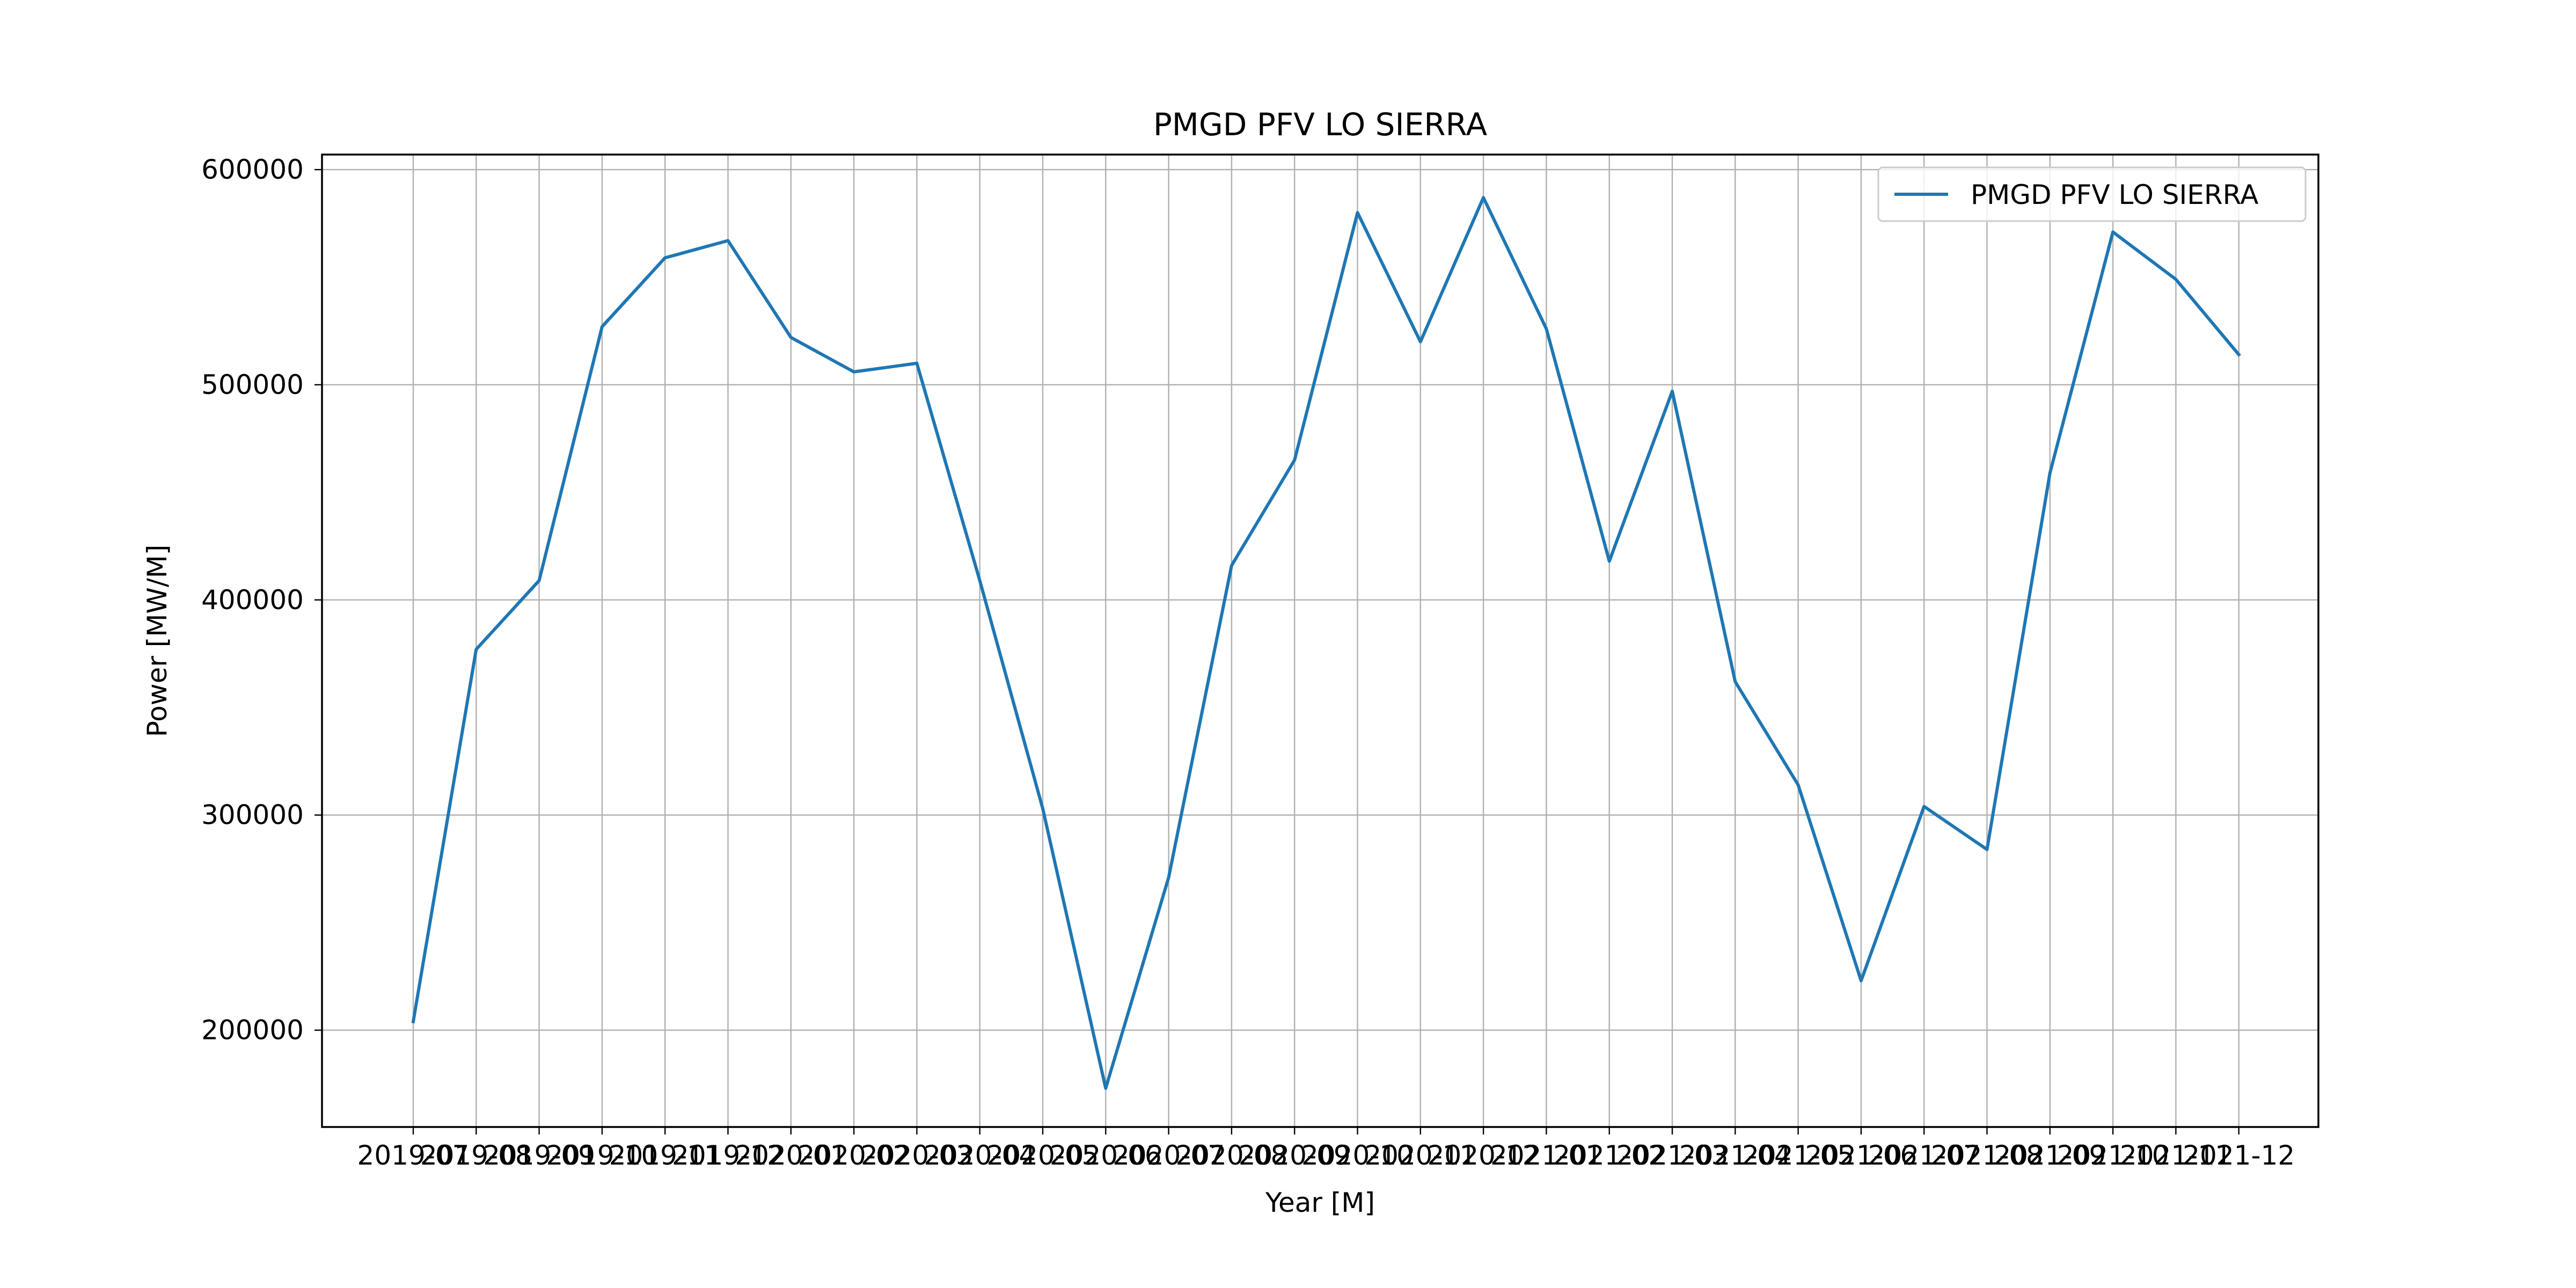 The height and width of the screenshot is (1288, 2576). Describe the element at coordinates (1484, 1155) in the screenshot. I see `x-tick-label: 2020-12` at that location.